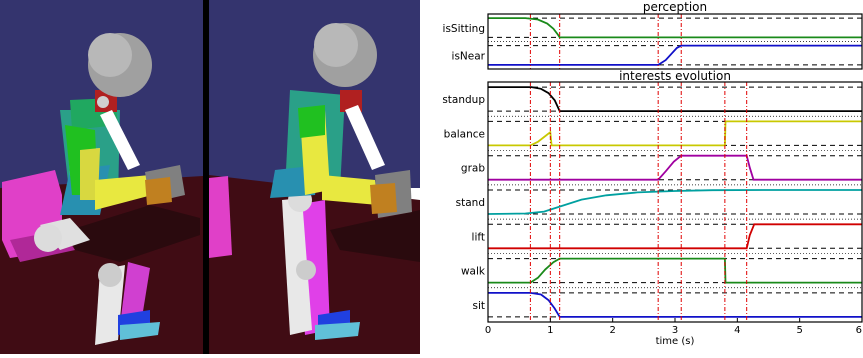  What do you see at coordinates (123, 192) in the screenshot?
I see `robot-arm` at bounding box center [123, 192].